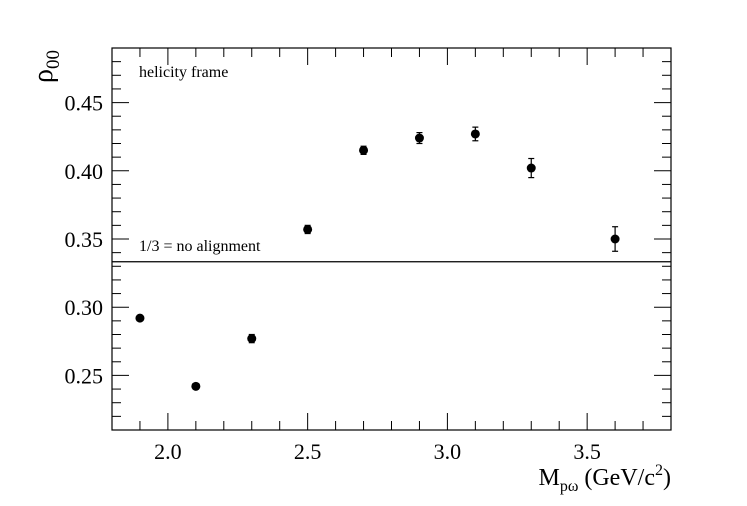 The image size is (747, 506). I want to click on frame-annotation: helicity frame, so click(183, 72).